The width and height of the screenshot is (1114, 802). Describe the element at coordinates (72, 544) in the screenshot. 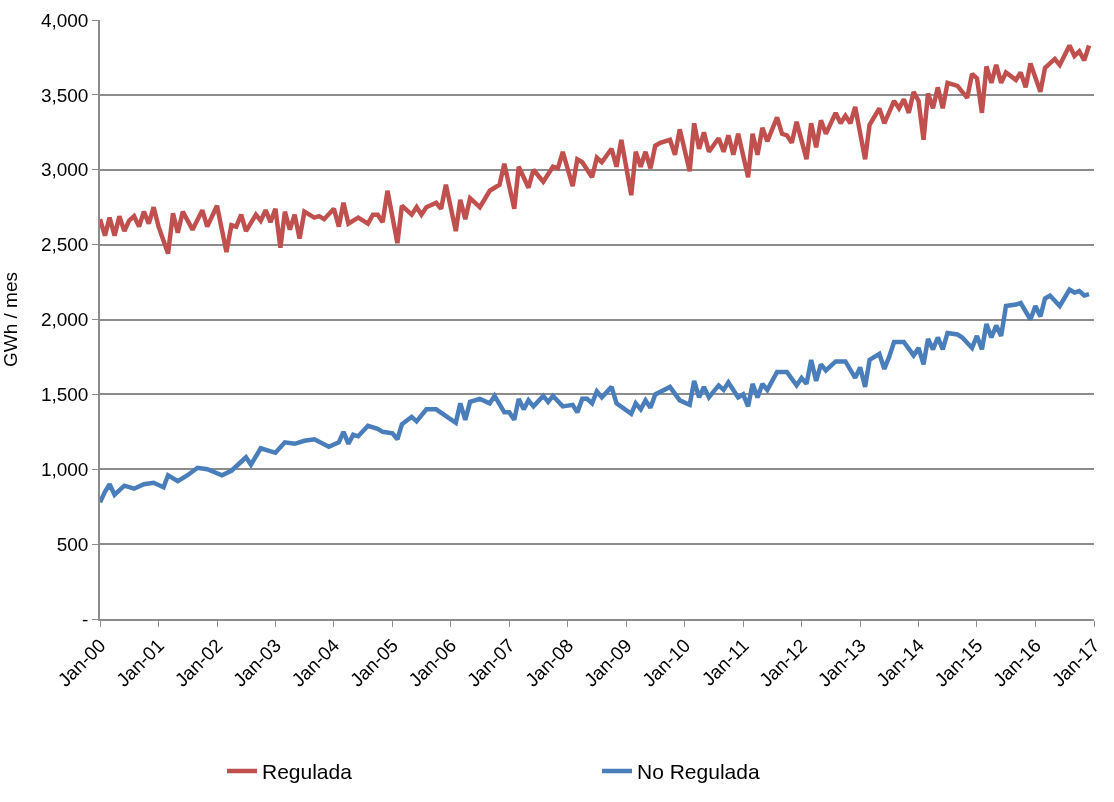

I see `y-tick-label: 500` at that location.